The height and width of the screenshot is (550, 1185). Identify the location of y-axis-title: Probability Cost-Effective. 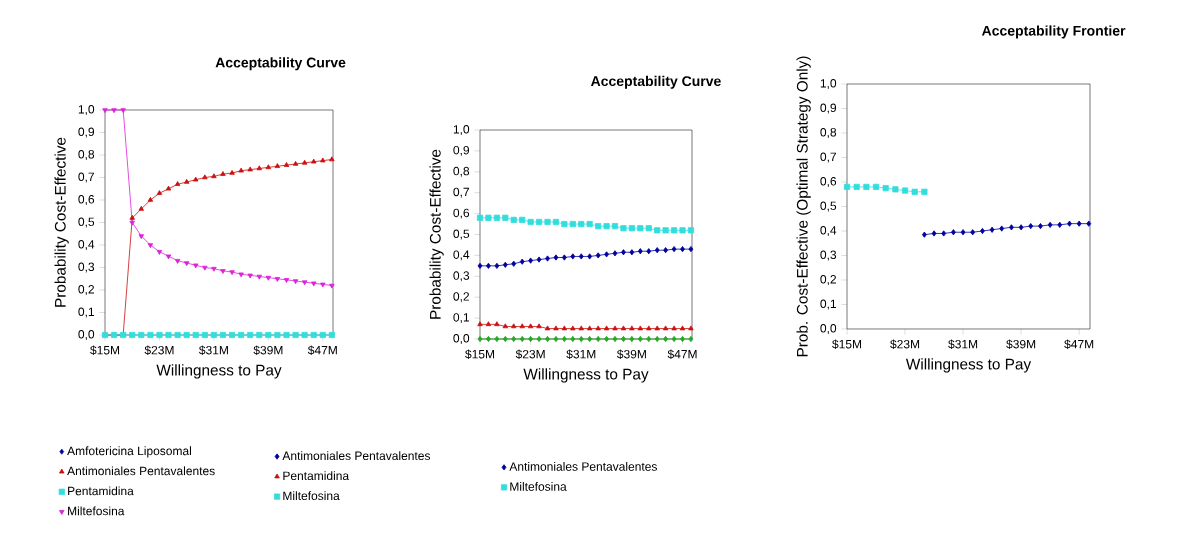
(436, 234).